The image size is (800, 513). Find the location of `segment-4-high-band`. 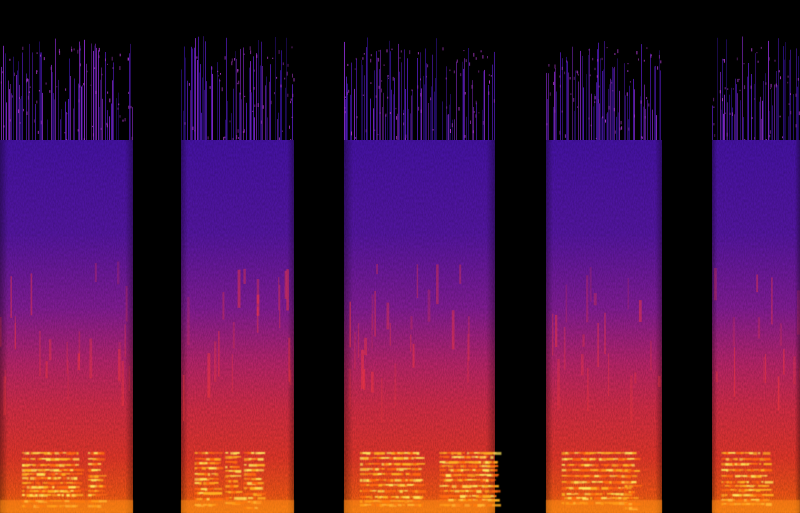

segment-4-high-band is located at coordinates (604, 91).